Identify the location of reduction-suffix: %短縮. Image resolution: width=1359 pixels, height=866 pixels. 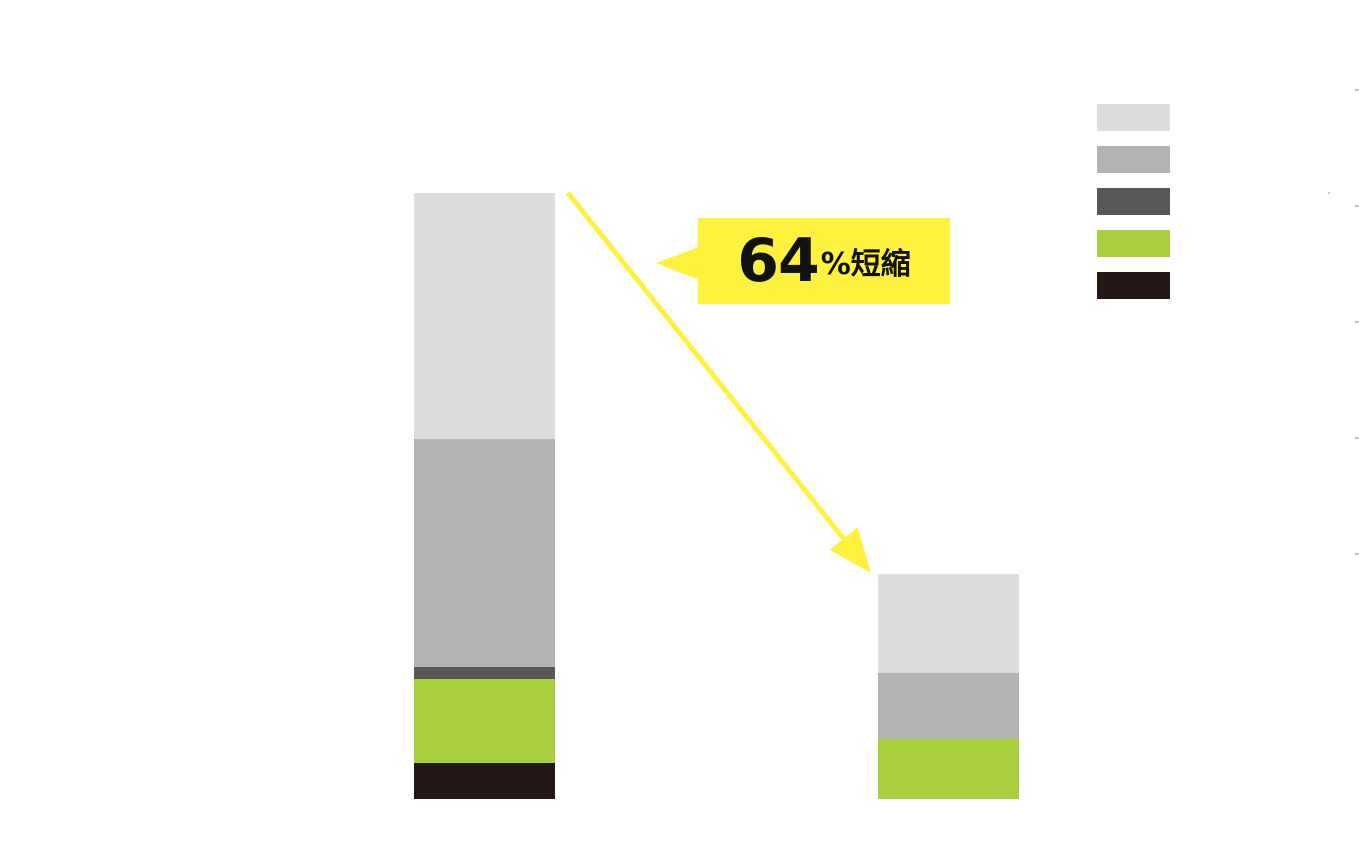
(865, 264).